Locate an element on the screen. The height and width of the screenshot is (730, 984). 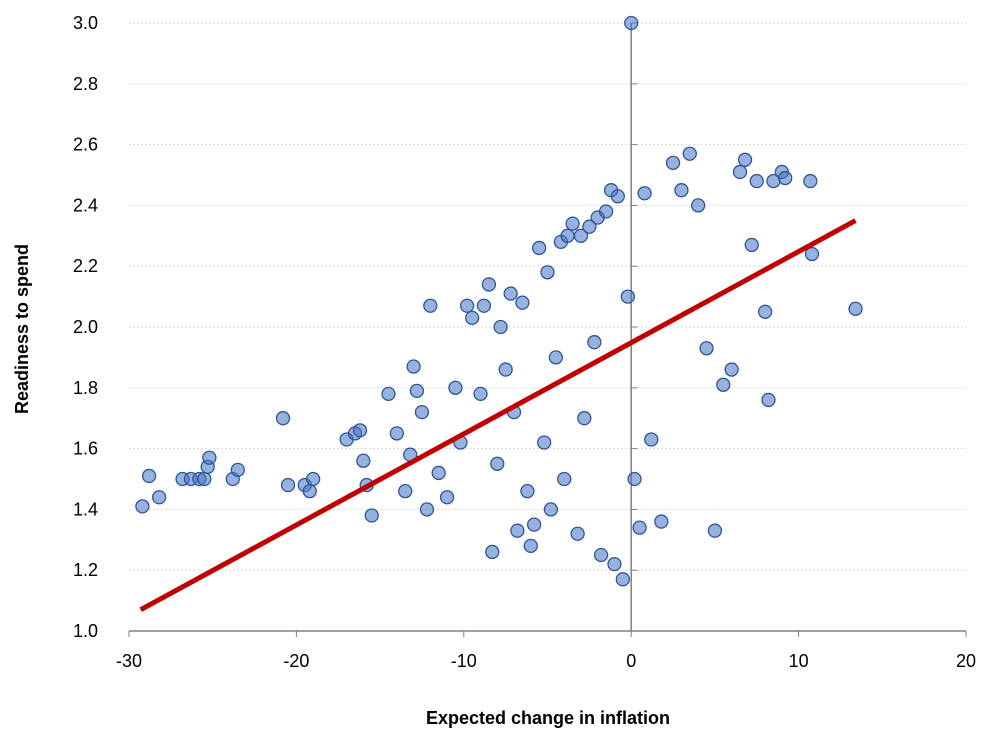
x-tick-label: 20 is located at coordinates (966, 661).